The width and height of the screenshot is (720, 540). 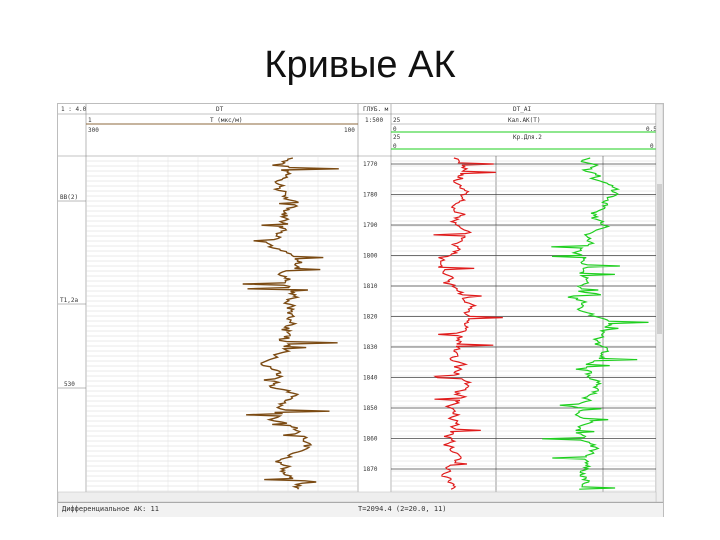 What do you see at coordinates (69, 197) in the screenshot?
I see `zone-label: BB(2)` at bounding box center [69, 197].